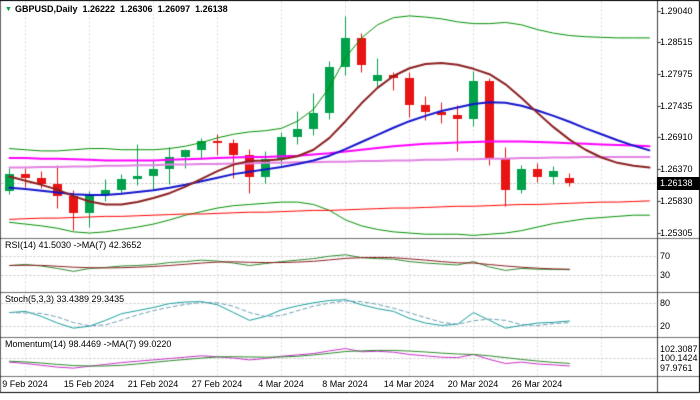 This screenshot has width=700, height=400. What do you see at coordinates (676, 368) in the screenshot?
I see `indicator-axis-label: 97.9761` at bounding box center [676, 368].